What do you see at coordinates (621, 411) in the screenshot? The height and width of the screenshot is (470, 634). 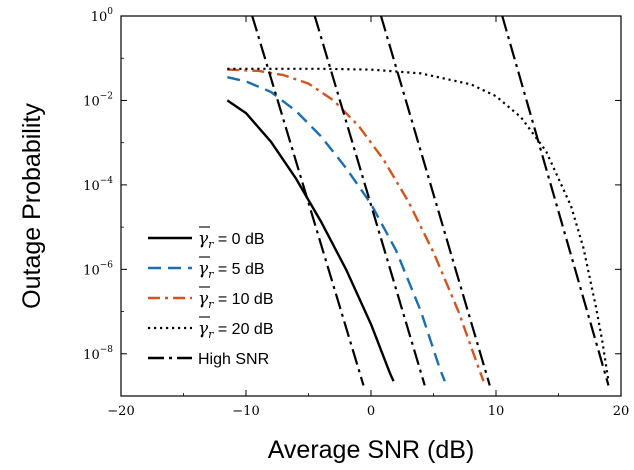 I see `x-tick-label: 20` at bounding box center [621, 411].